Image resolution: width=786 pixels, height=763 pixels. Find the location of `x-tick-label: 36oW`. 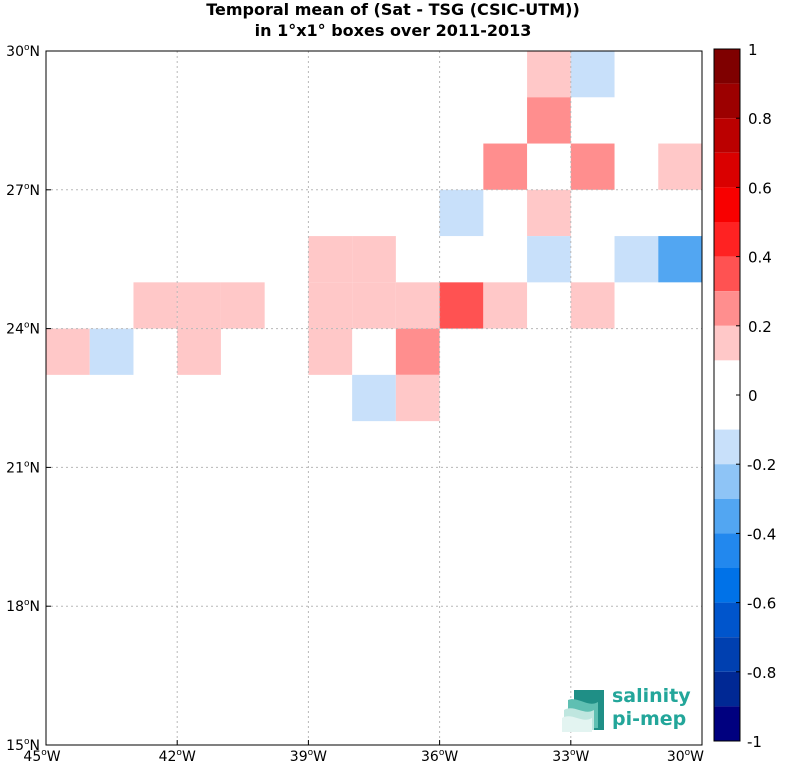

x-tick-label: 36oW is located at coordinates (439, 755).